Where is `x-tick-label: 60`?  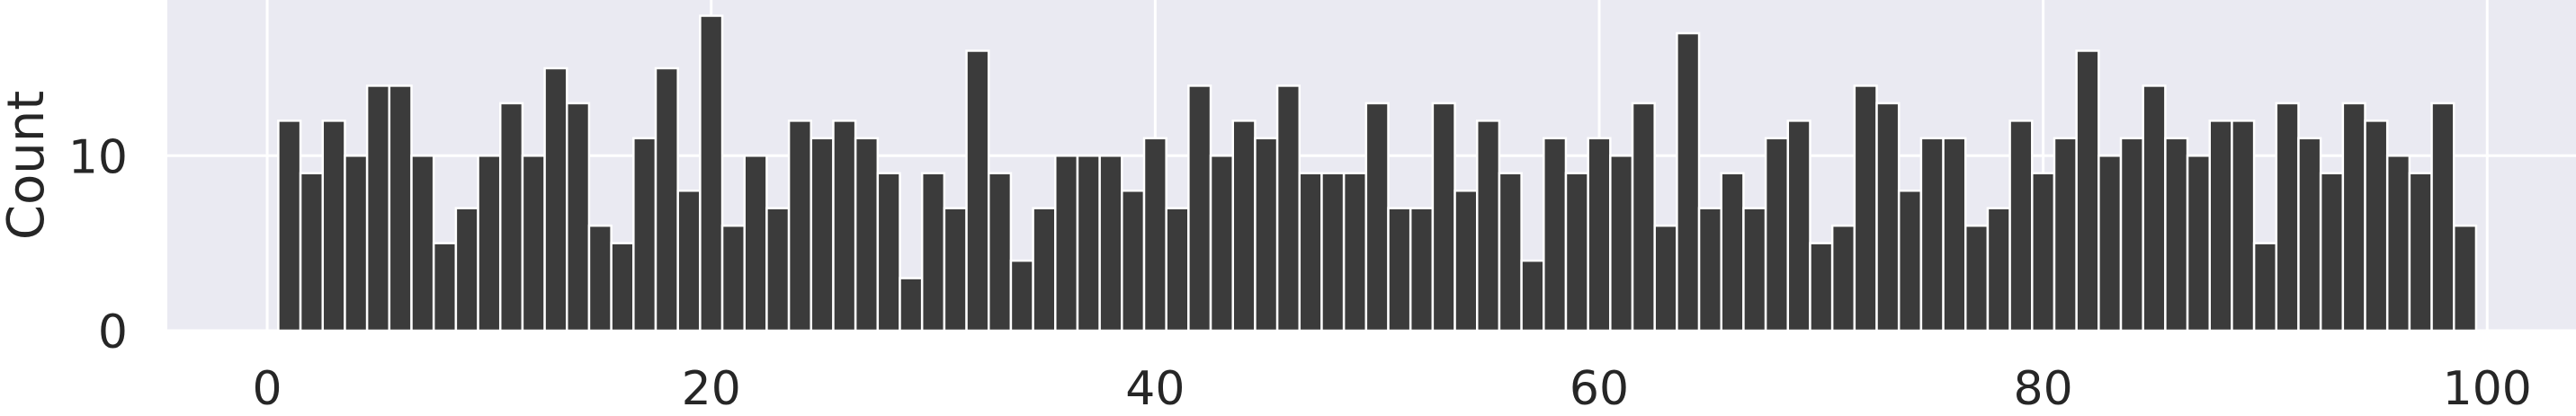
x-tick-label: 60 is located at coordinates (1599, 389).